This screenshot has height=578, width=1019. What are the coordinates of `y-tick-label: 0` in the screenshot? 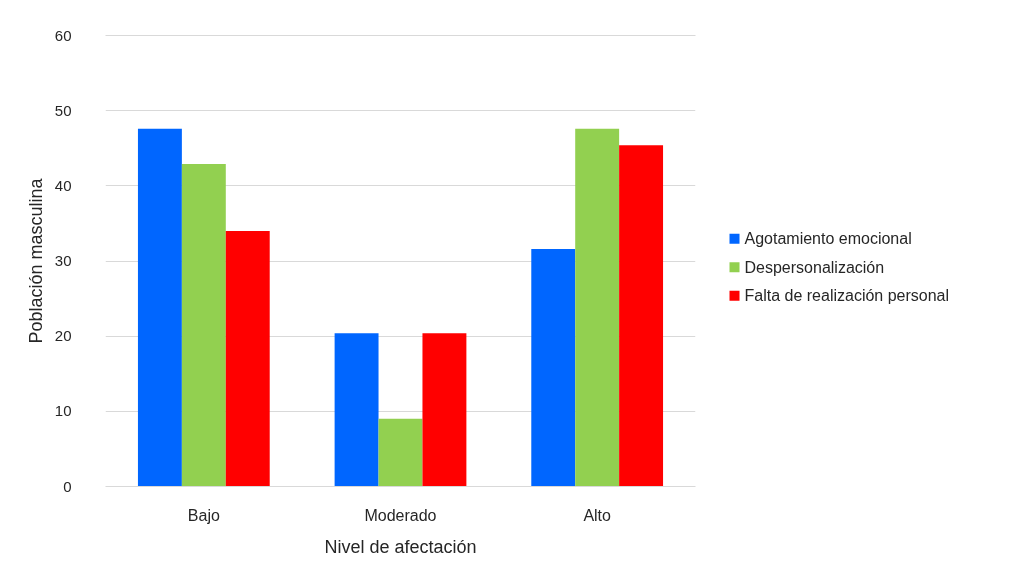 It's located at (67, 486).